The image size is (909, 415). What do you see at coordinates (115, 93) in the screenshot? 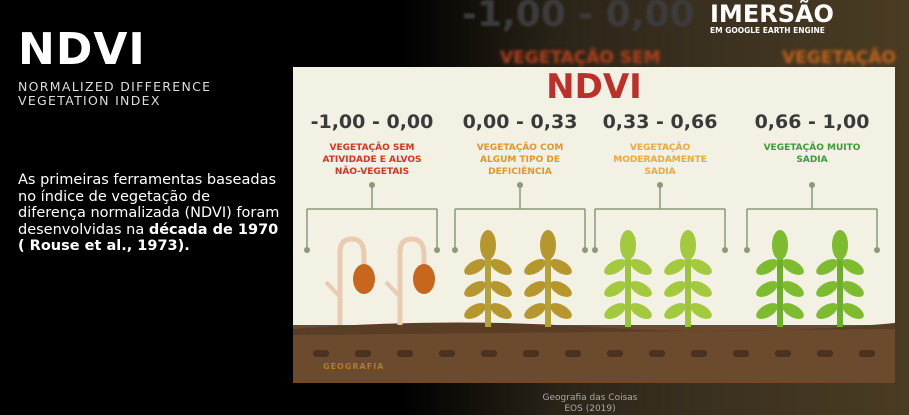
I see `slide-subtitle: NORMALIZED DIFFERENCE VEGETATION INDEX` at bounding box center [115, 93].